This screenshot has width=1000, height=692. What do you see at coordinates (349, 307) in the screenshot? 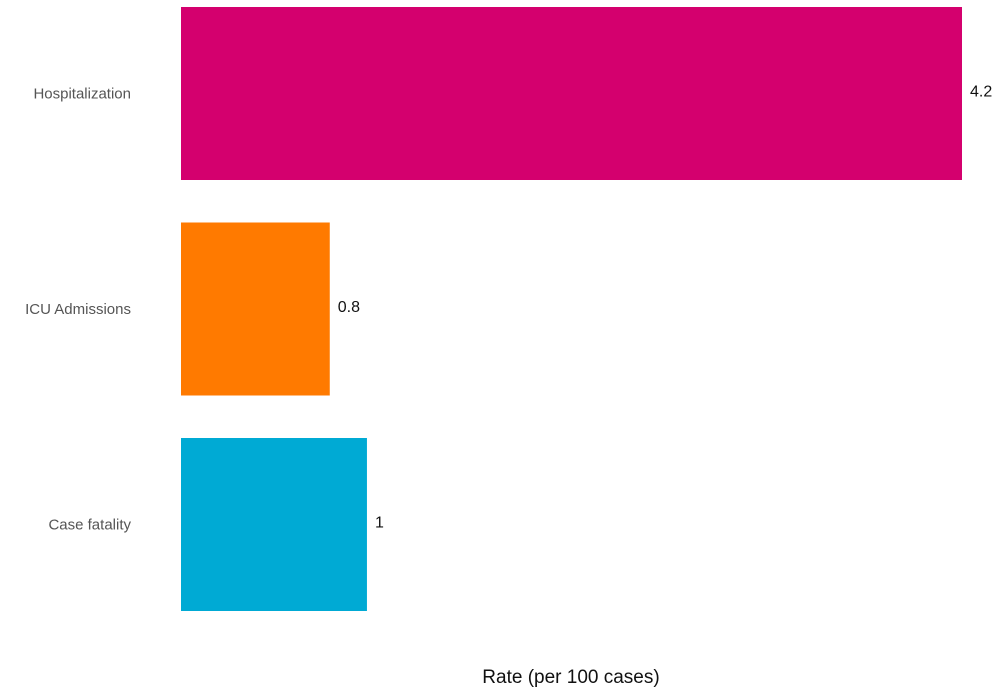
I see `value-label-icu-admissions: 0.8` at bounding box center [349, 307].